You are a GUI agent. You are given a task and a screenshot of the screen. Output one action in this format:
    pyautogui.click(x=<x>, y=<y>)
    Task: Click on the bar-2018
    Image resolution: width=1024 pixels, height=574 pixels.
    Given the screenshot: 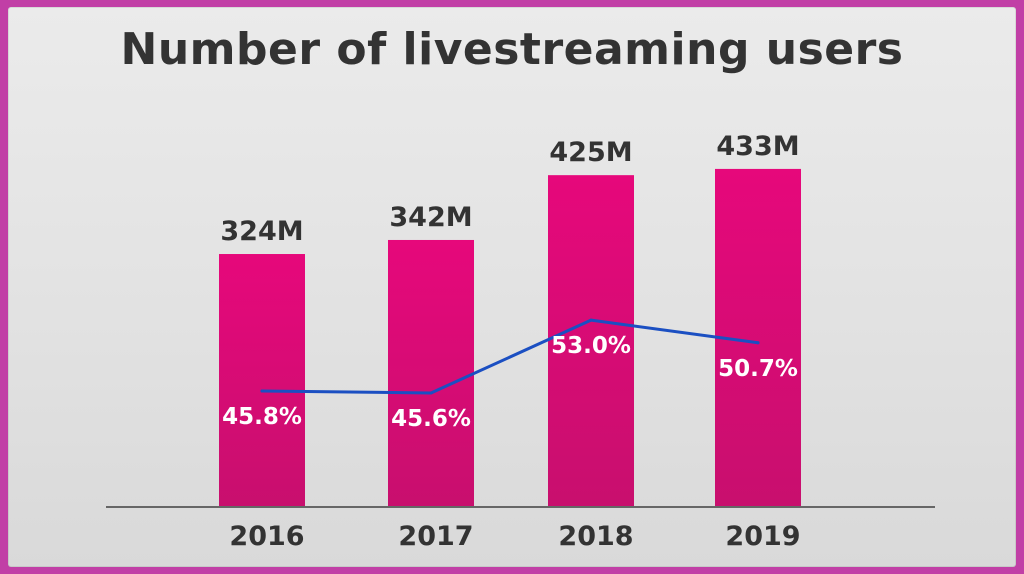 What is the action you would take?
    pyautogui.click(x=591, y=341)
    